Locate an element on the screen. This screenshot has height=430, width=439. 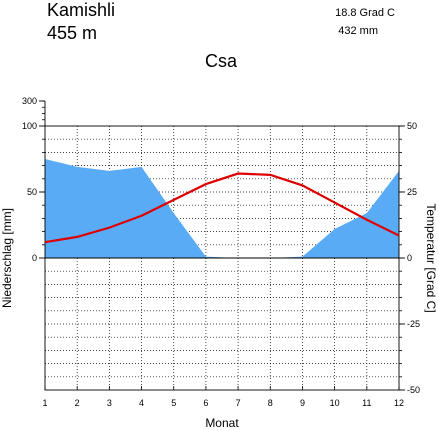
left-tick-label: 100 is located at coordinates (29, 126).